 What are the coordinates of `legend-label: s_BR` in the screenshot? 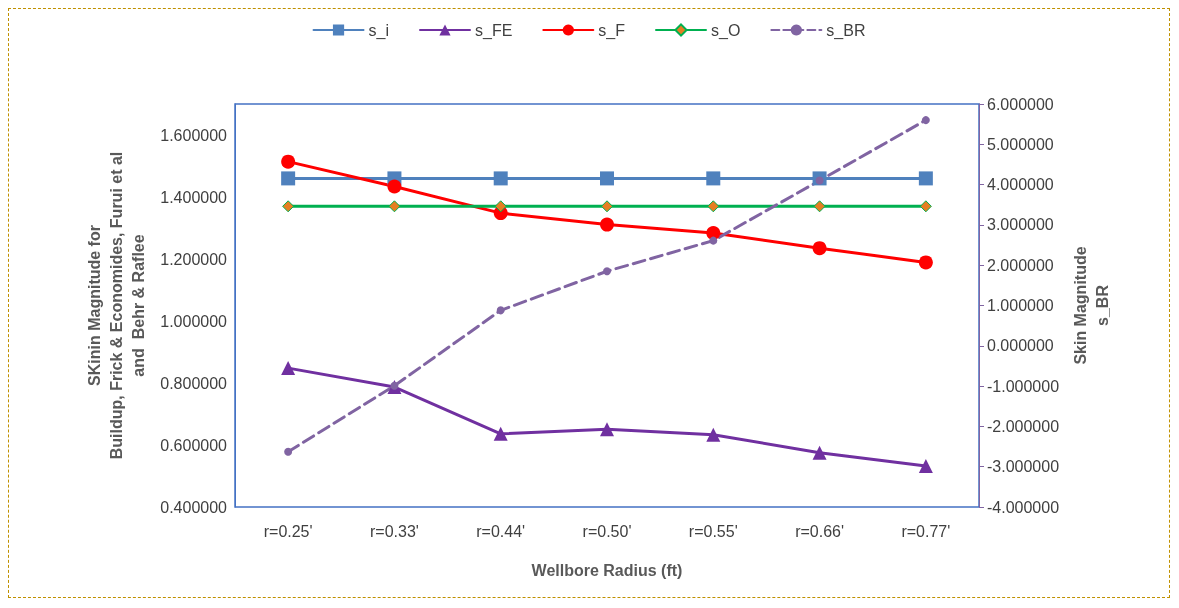 It's located at (846, 30).